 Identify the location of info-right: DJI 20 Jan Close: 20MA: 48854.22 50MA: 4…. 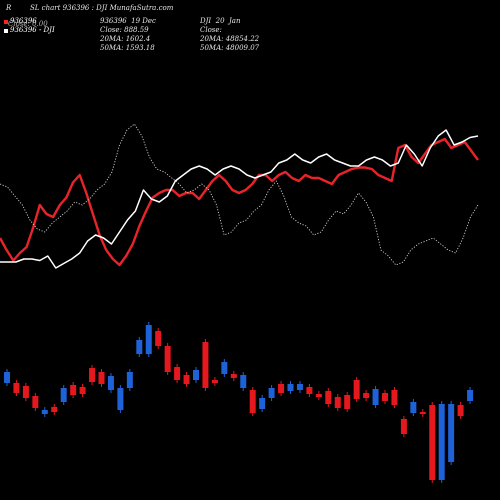
(229, 35).